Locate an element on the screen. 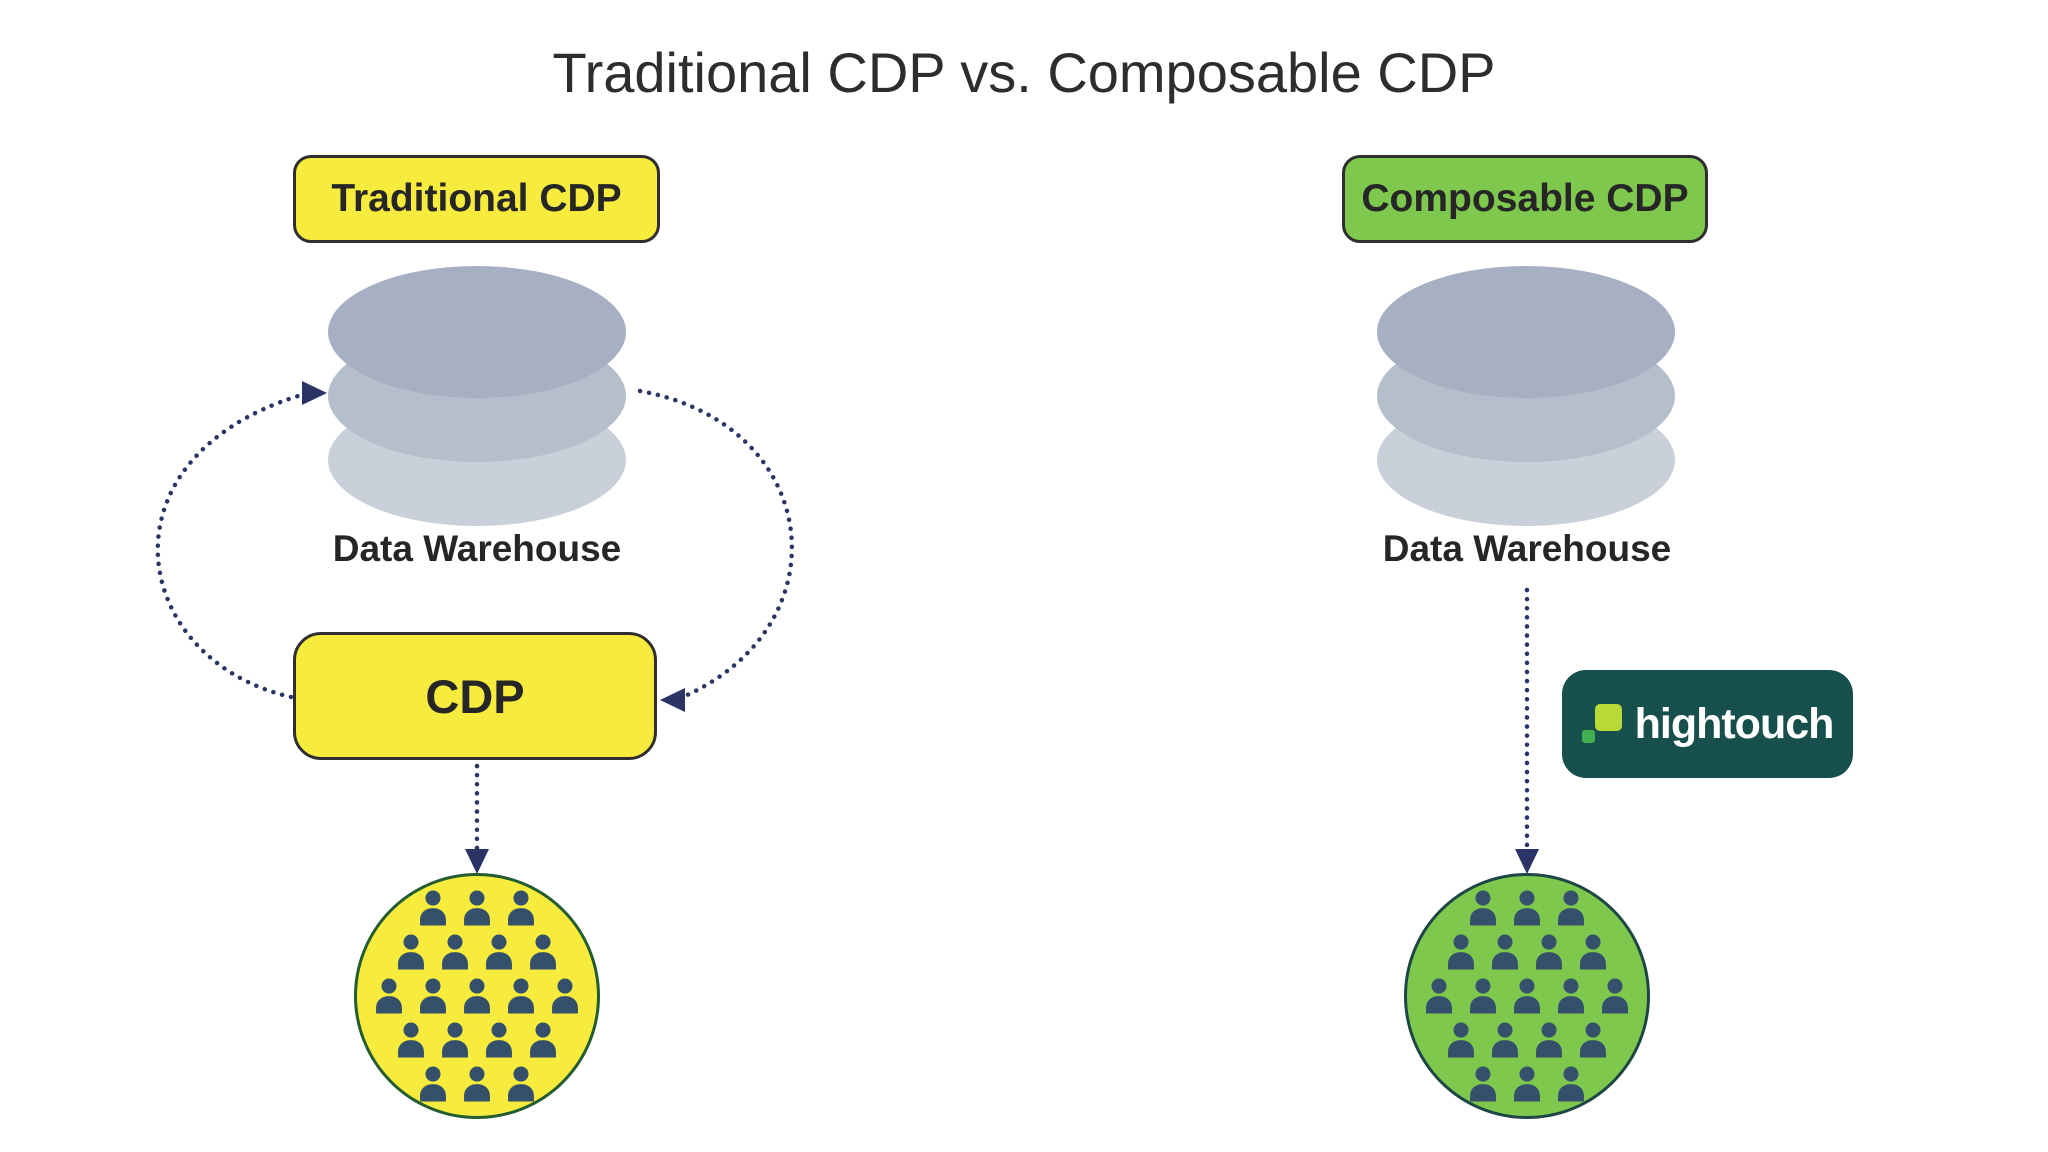 Image resolution: width=2048 pixels, height=1152 pixels. cdp-box: CDP is located at coordinates (475, 696).